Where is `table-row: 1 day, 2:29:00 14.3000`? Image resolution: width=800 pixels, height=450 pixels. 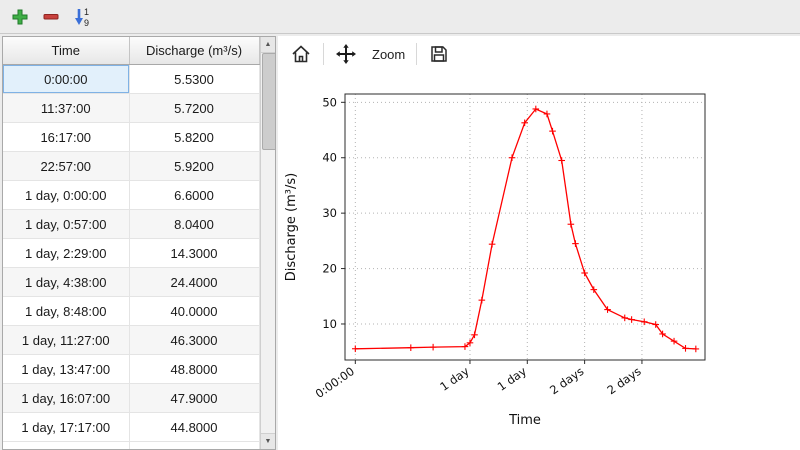 table-row: 1 day, 2:29:00 14.3000 is located at coordinates (131, 253).